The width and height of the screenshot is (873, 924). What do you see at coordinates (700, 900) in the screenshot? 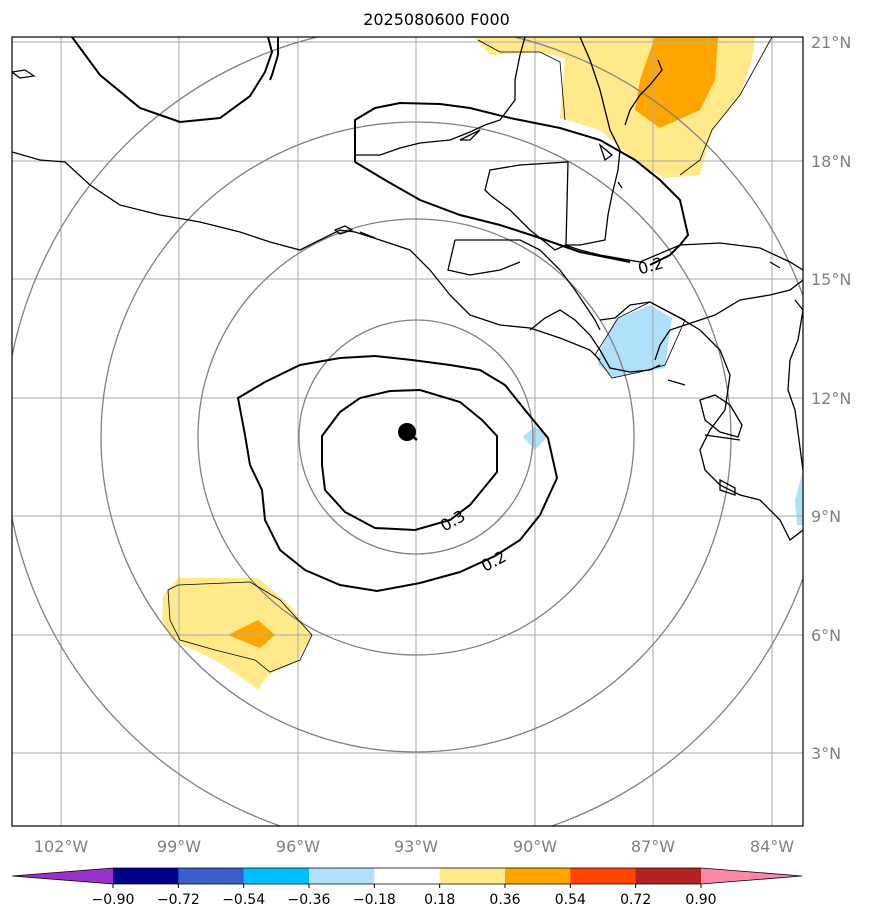
I see `colorbar-tick-label: 0.90` at bounding box center [700, 900].